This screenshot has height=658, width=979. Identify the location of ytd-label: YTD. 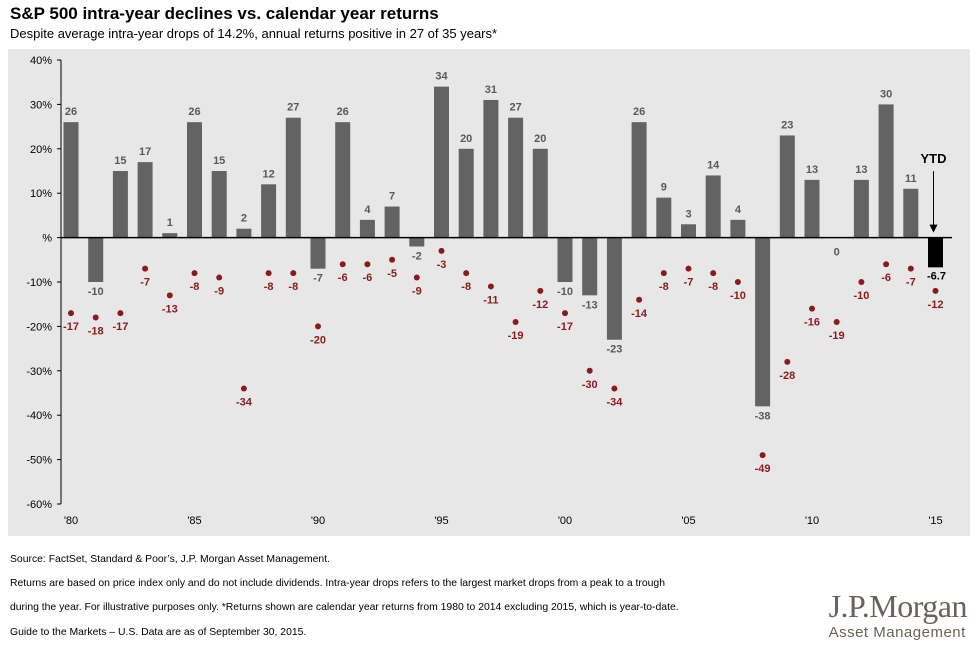
(934, 158).